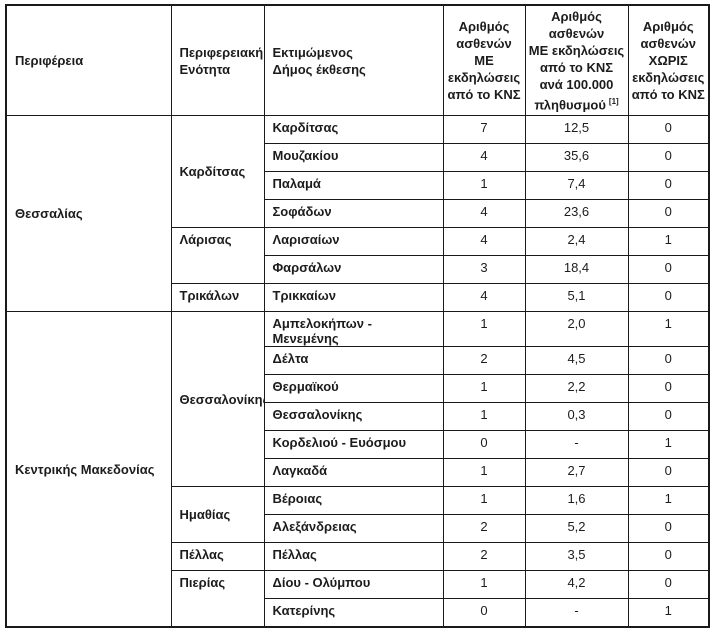 The image size is (713, 636). I want to click on municipality-cell: Κορδελιού - Ευόσμου, so click(353, 445).